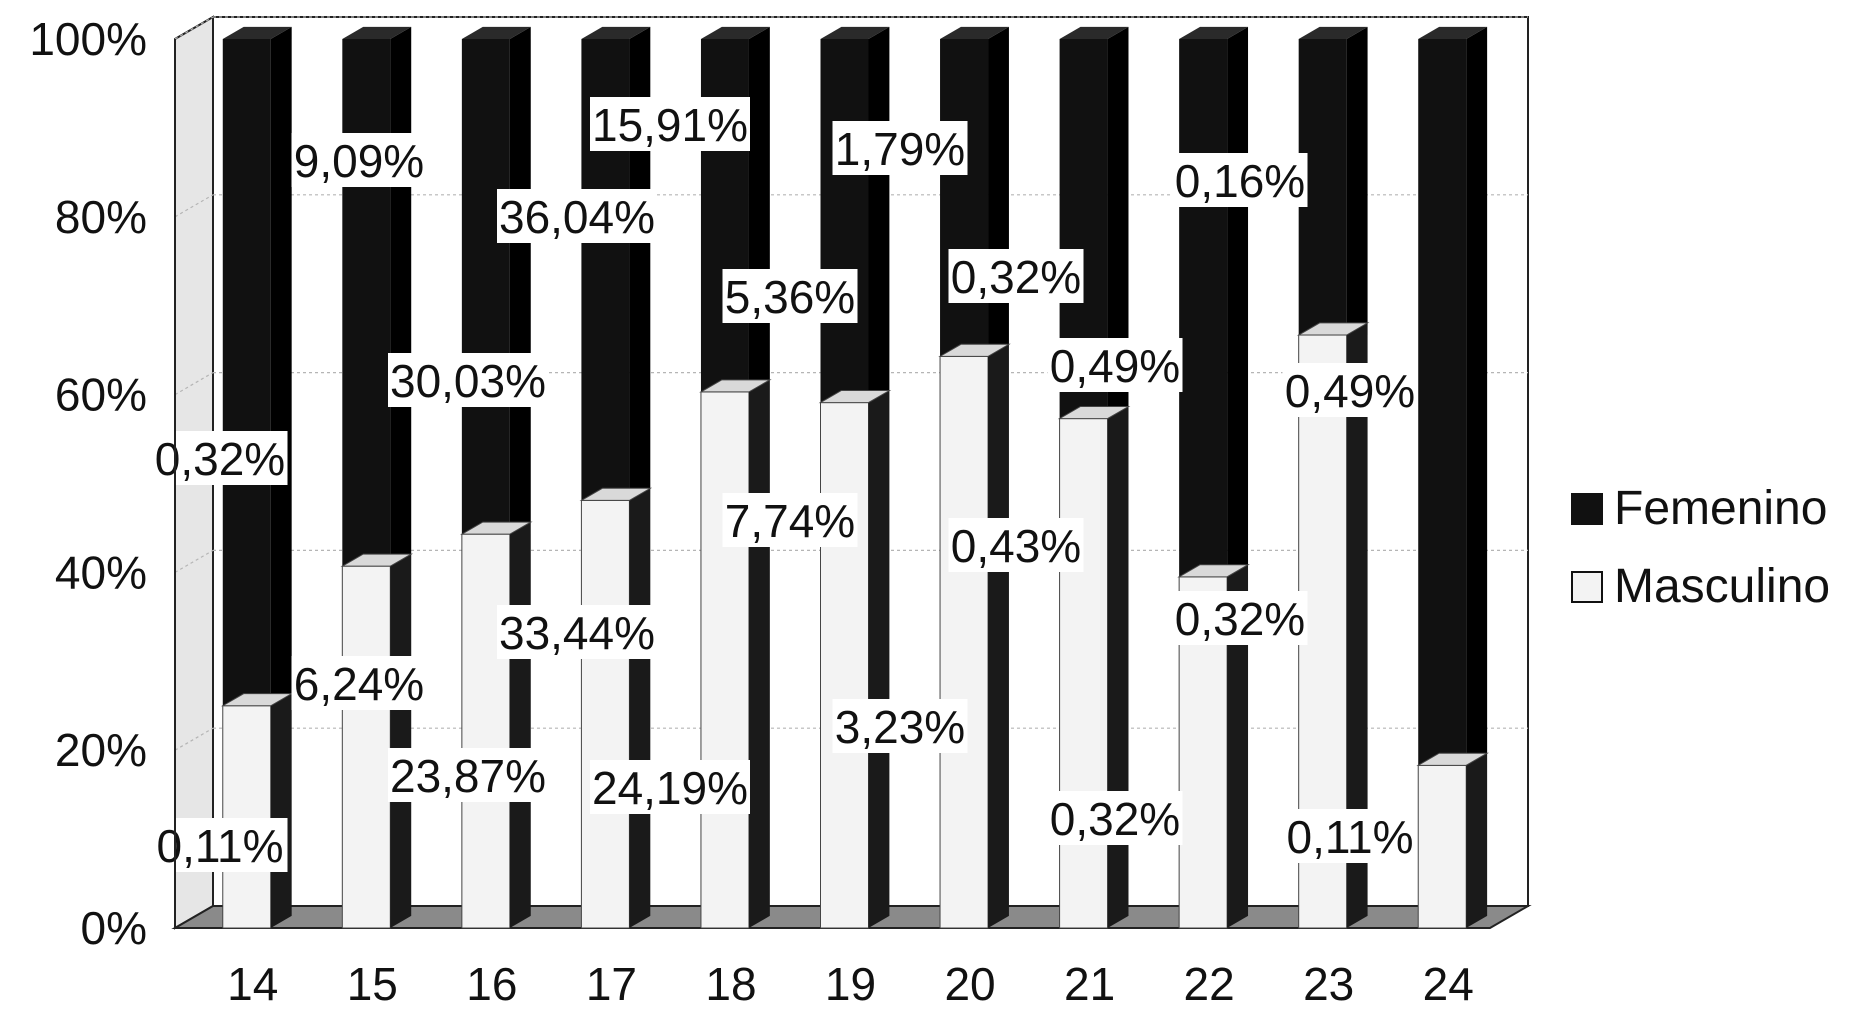 This screenshot has width=1870, height=1019. I want to click on data-label-femenino: 5,36%, so click(790, 297).